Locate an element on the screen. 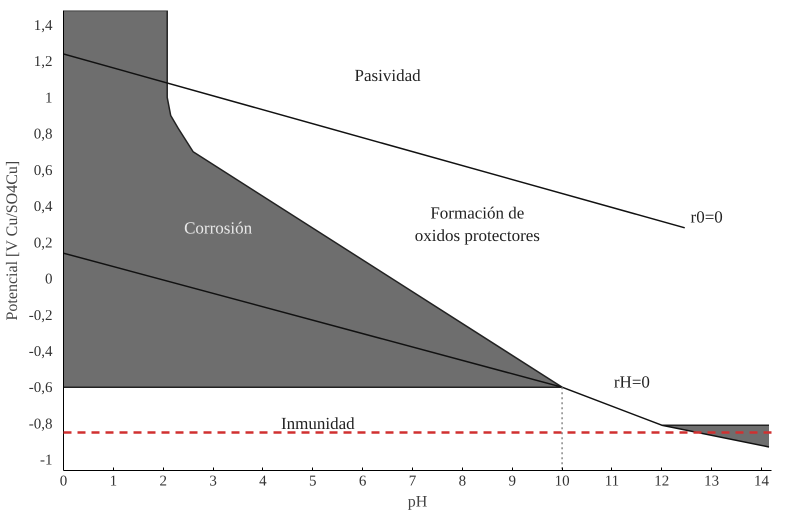 Image resolution: width=786 pixels, height=513 pixels. y-tick-label: -1 is located at coordinates (46, 460).